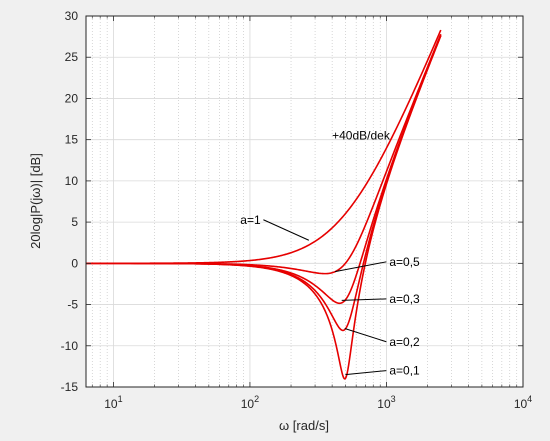  I want to click on annotation-label: +40dB/dek, so click(361, 136).